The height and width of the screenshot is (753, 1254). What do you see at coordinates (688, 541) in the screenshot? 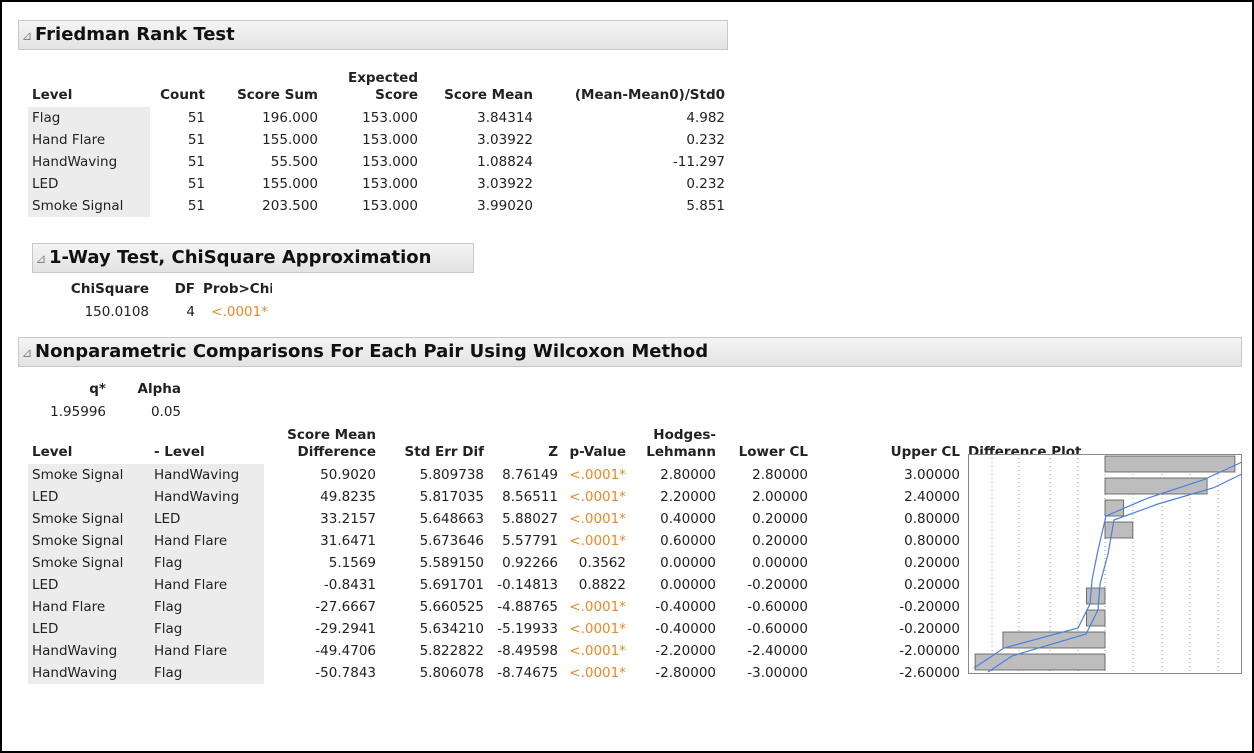
I see `table-cell: 0.60000` at bounding box center [688, 541].